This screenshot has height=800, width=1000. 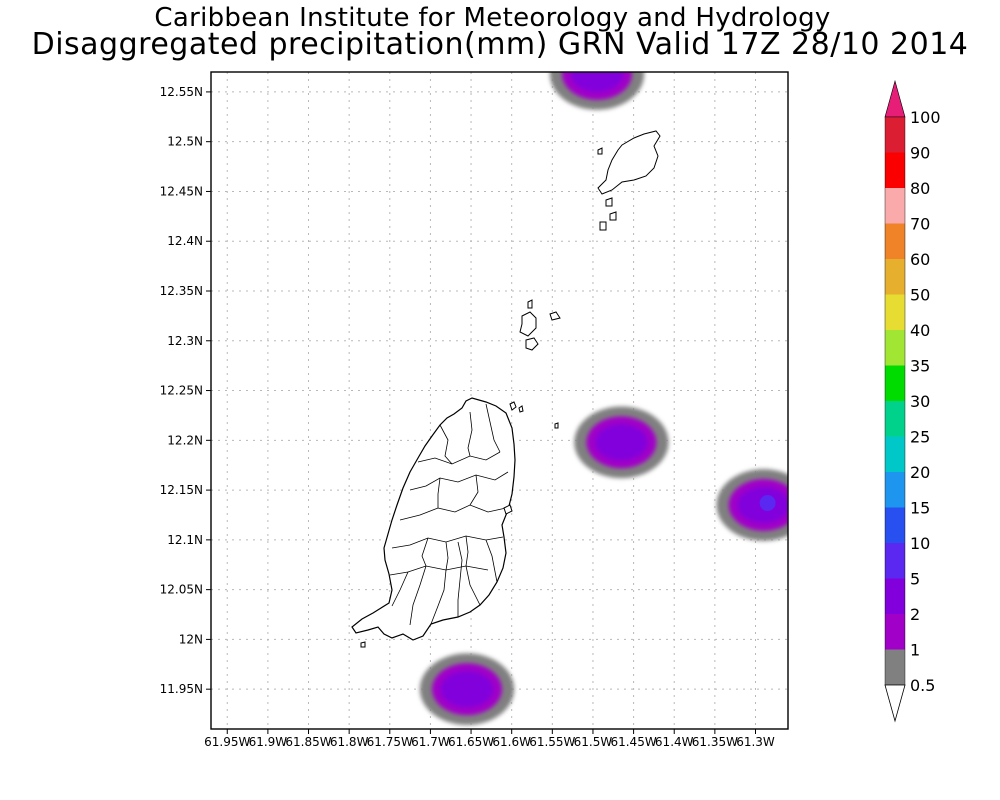 I want to click on x-tick-label: 61.5W, so click(x=593, y=742).